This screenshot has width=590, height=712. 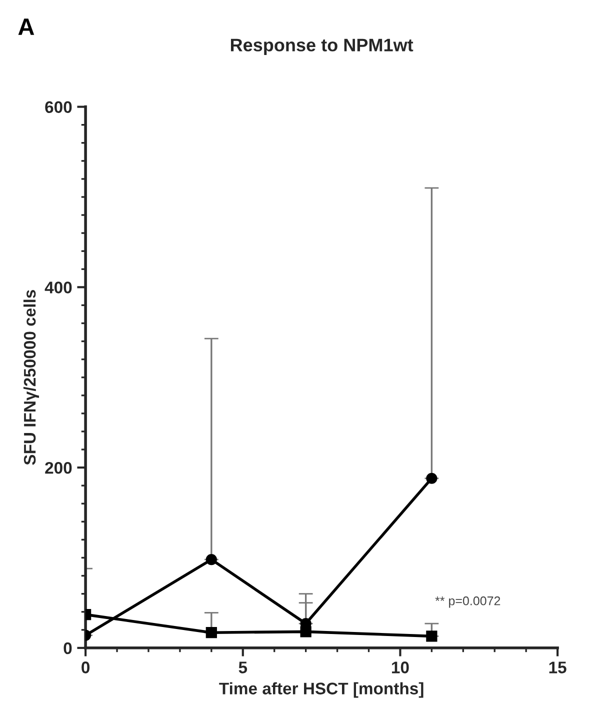 I want to click on chart-title: Response to NPM1wt, so click(x=322, y=46).